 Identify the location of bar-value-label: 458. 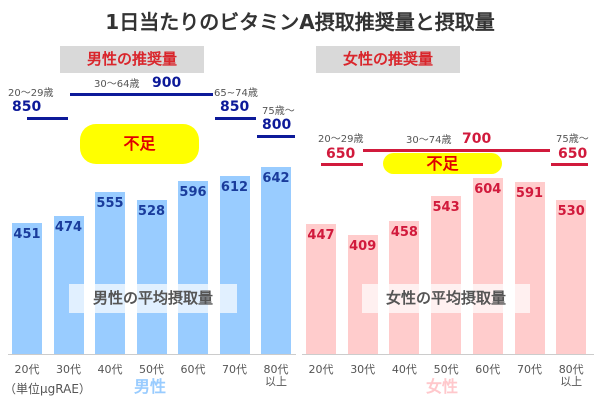
(404, 232).